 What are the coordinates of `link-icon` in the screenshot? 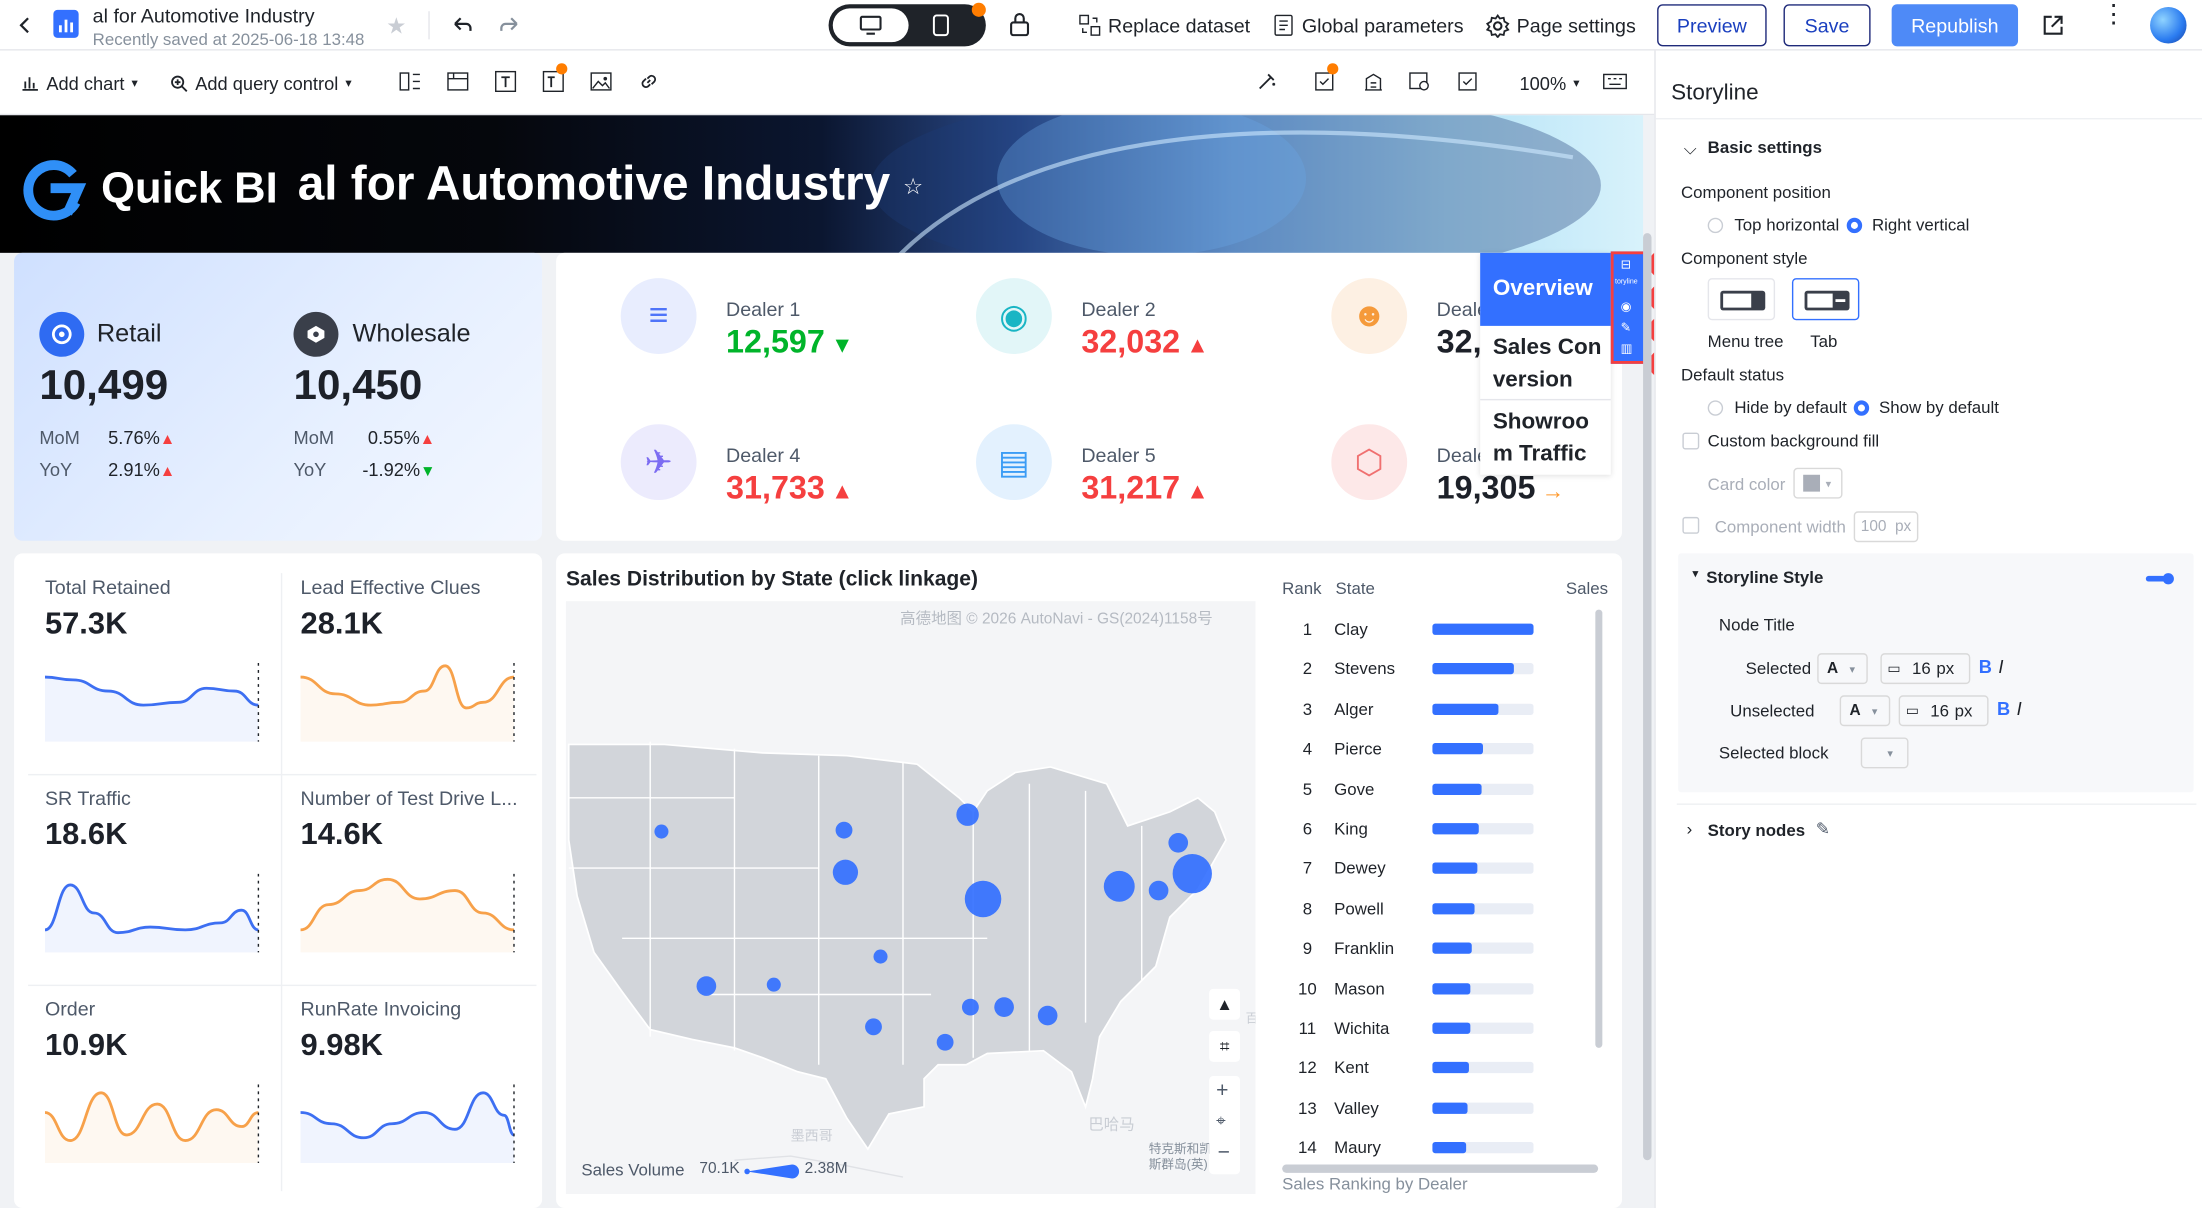 It's located at (649, 81).